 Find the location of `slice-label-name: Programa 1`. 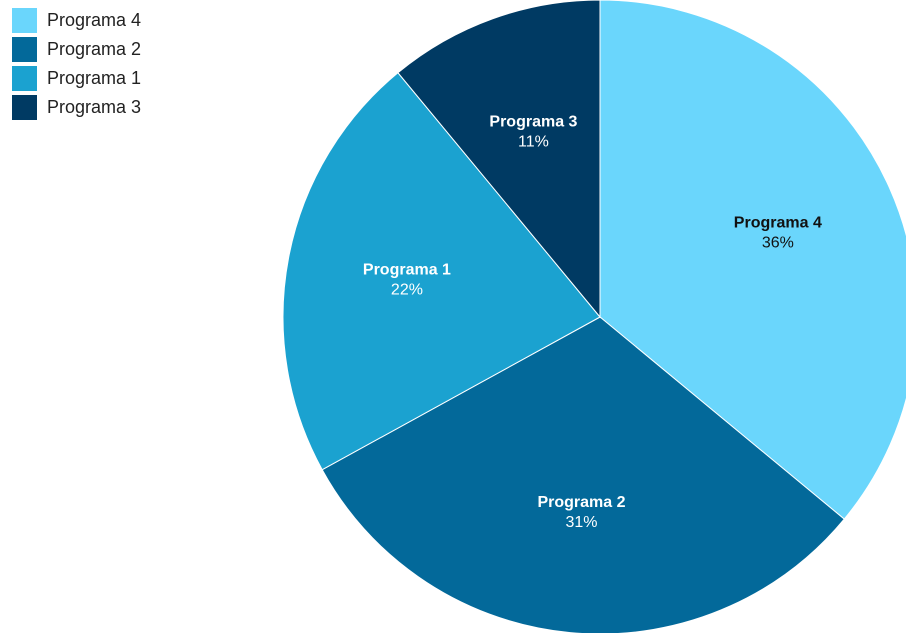

slice-label-name: Programa 1 is located at coordinates (407, 269).